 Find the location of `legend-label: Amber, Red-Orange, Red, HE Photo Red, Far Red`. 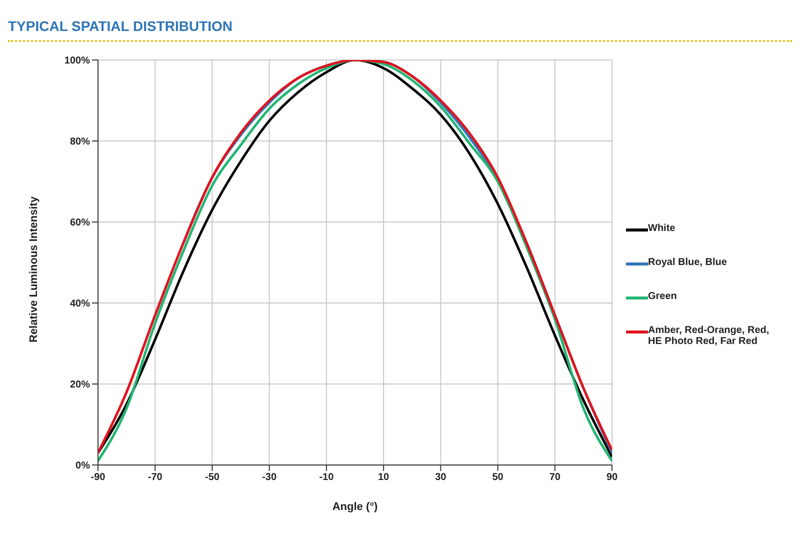

legend-label: Amber, Red-Orange, Red, HE Photo Red, Far Red is located at coordinates (709, 336).